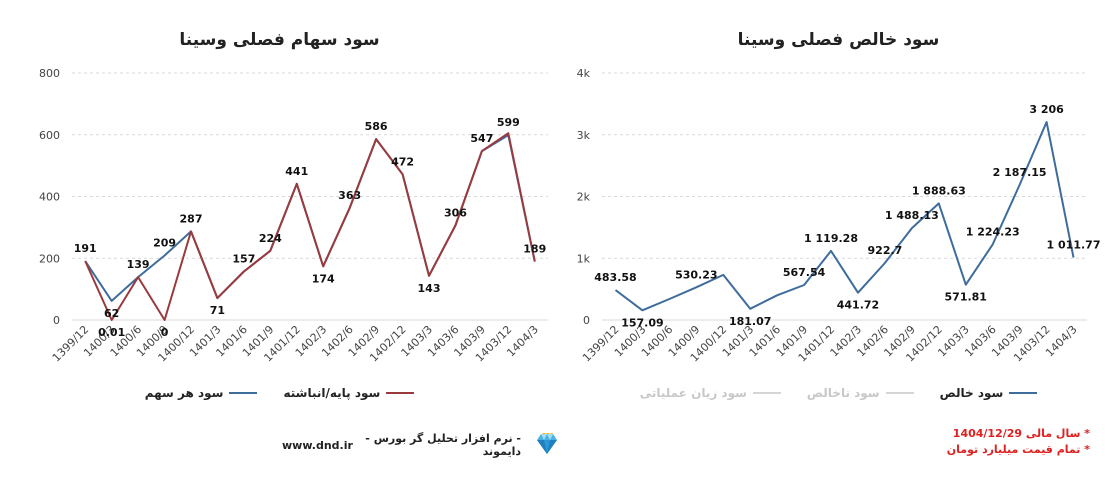  I want to click on legend-label: سود ناخالص, so click(843, 393).